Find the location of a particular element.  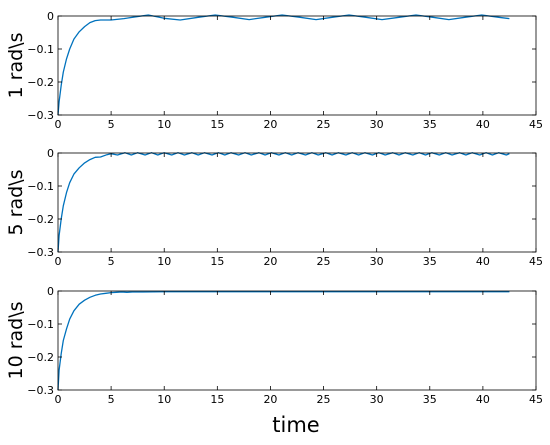

y-axis-label: 5 rad\s is located at coordinates (16, 203).